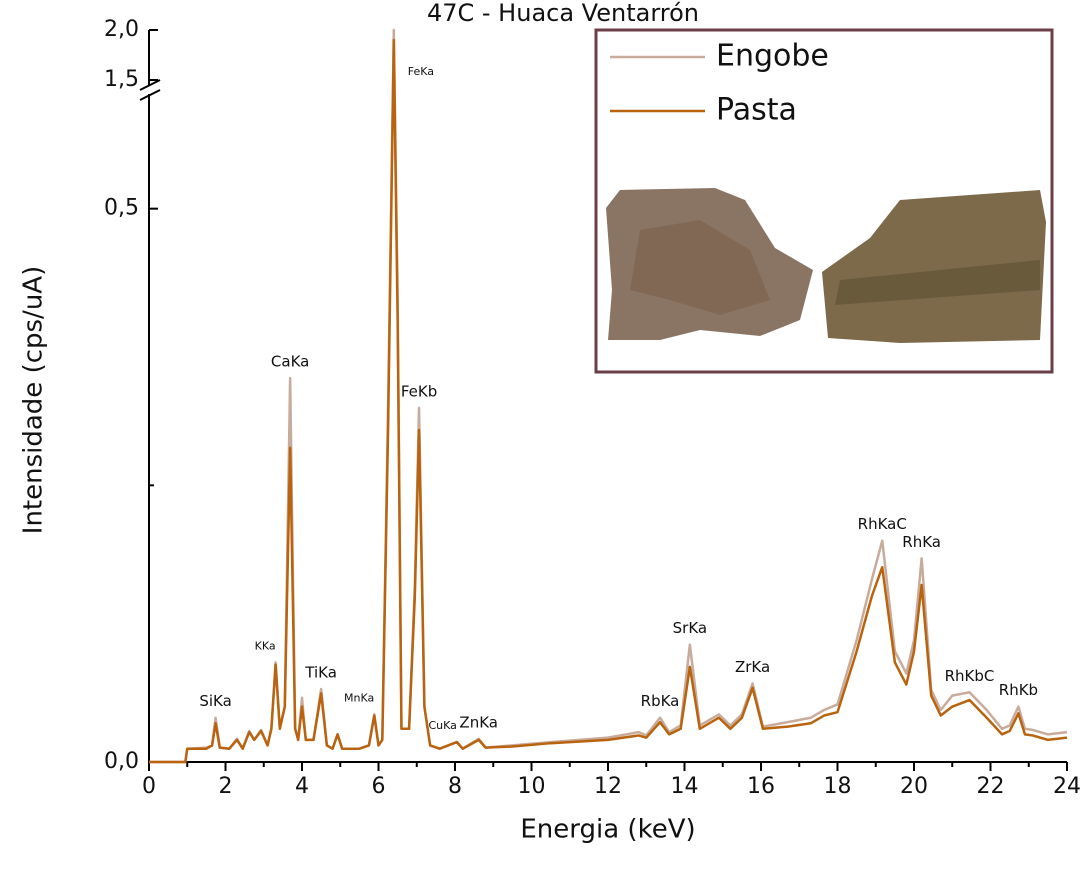 The width and height of the screenshot is (1086, 879). Describe the element at coordinates (608, 786) in the screenshot. I see `x-tick-label: 12` at that location.